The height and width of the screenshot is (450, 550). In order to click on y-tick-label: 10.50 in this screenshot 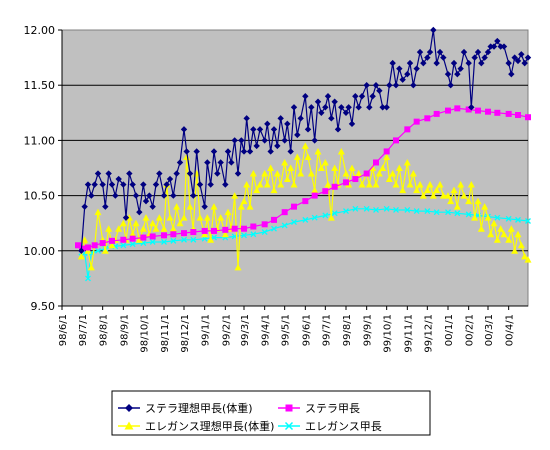, I will do `click(40, 196)`.